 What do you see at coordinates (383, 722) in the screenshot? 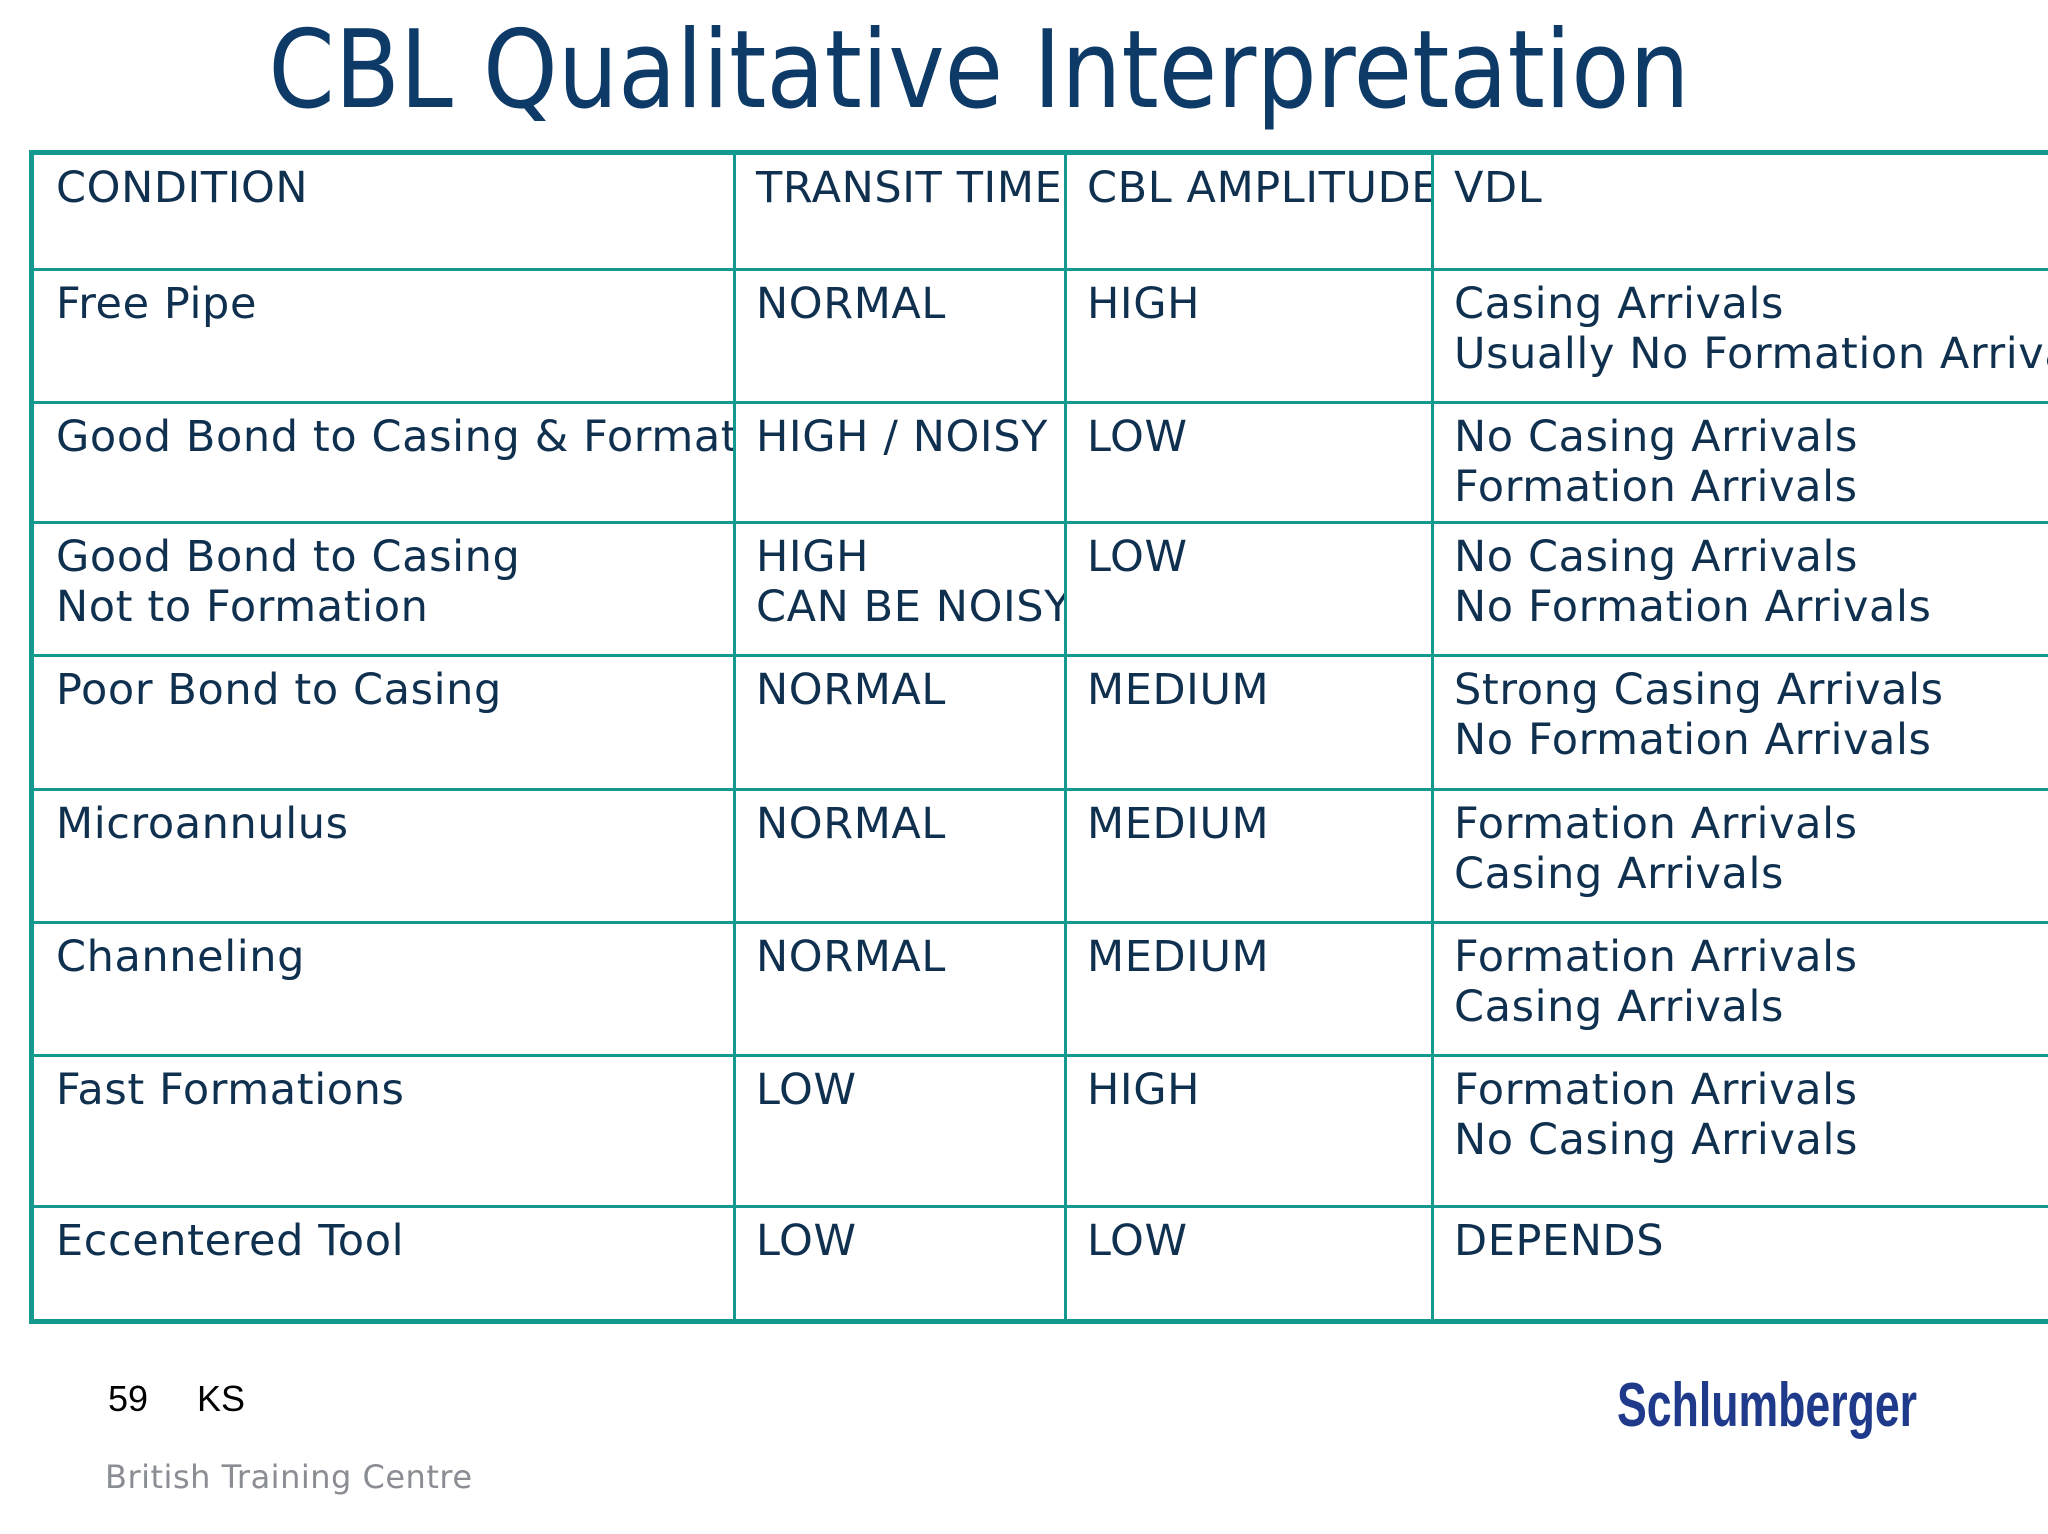
I see `cell-condition: Poor Bond to Casing` at bounding box center [383, 722].